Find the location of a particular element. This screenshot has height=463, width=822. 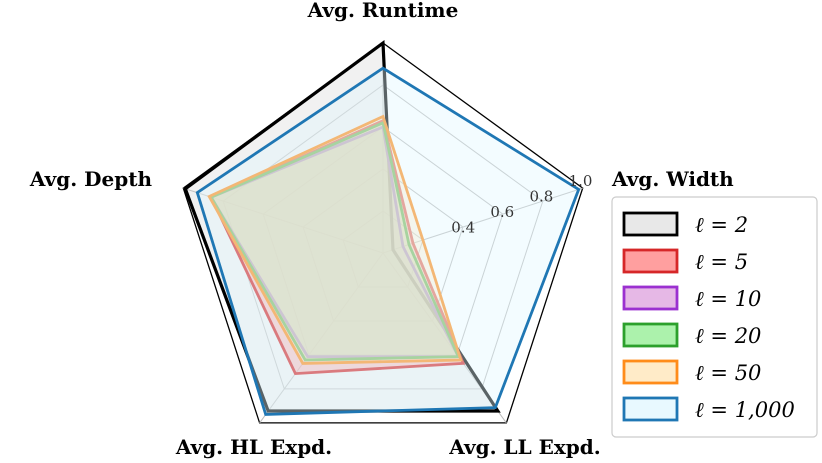

tick-label-3: 0.8 is located at coordinates (541, 197).